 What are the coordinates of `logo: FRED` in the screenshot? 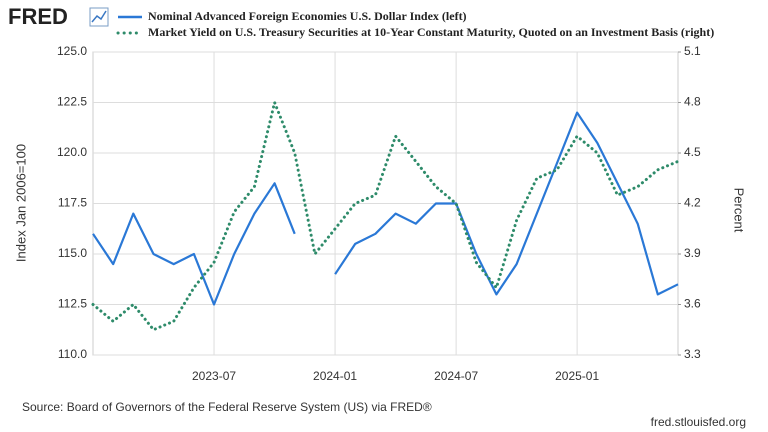 It's located at (38, 16).